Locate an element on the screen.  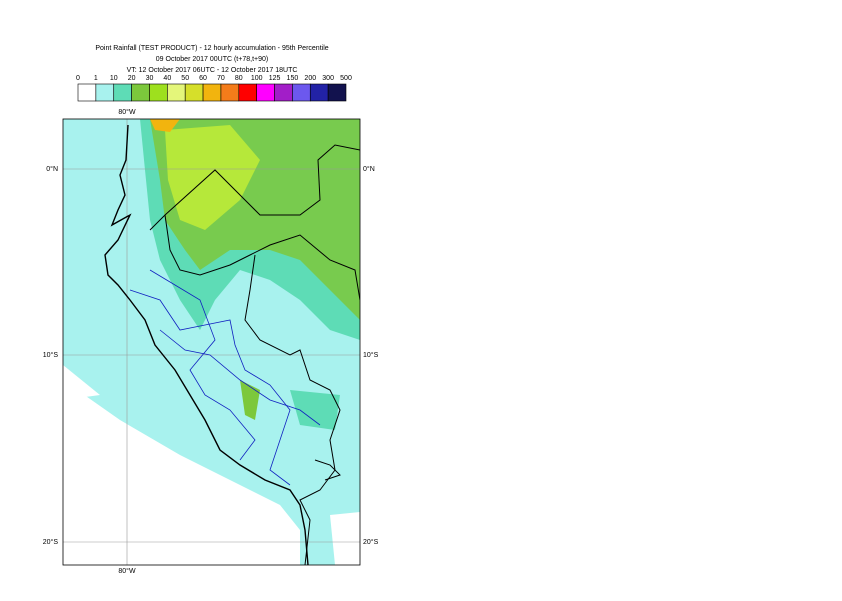
legend-label: 300 is located at coordinates (328, 78).